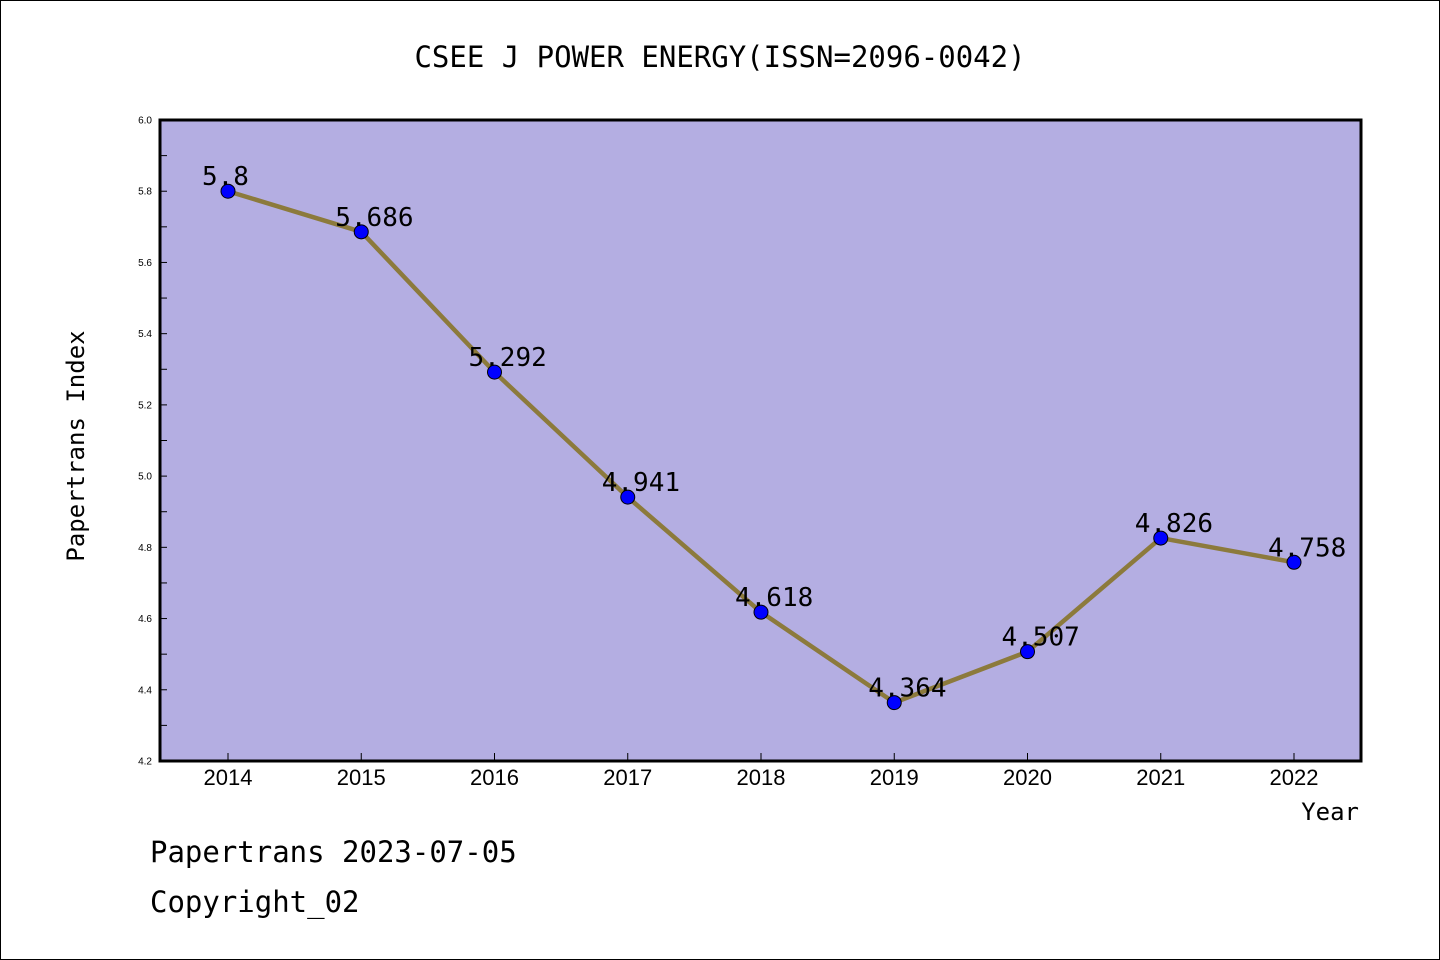 The width and height of the screenshot is (1440, 960). I want to click on footer-copyright-text: Copyright_02, so click(255, 902).